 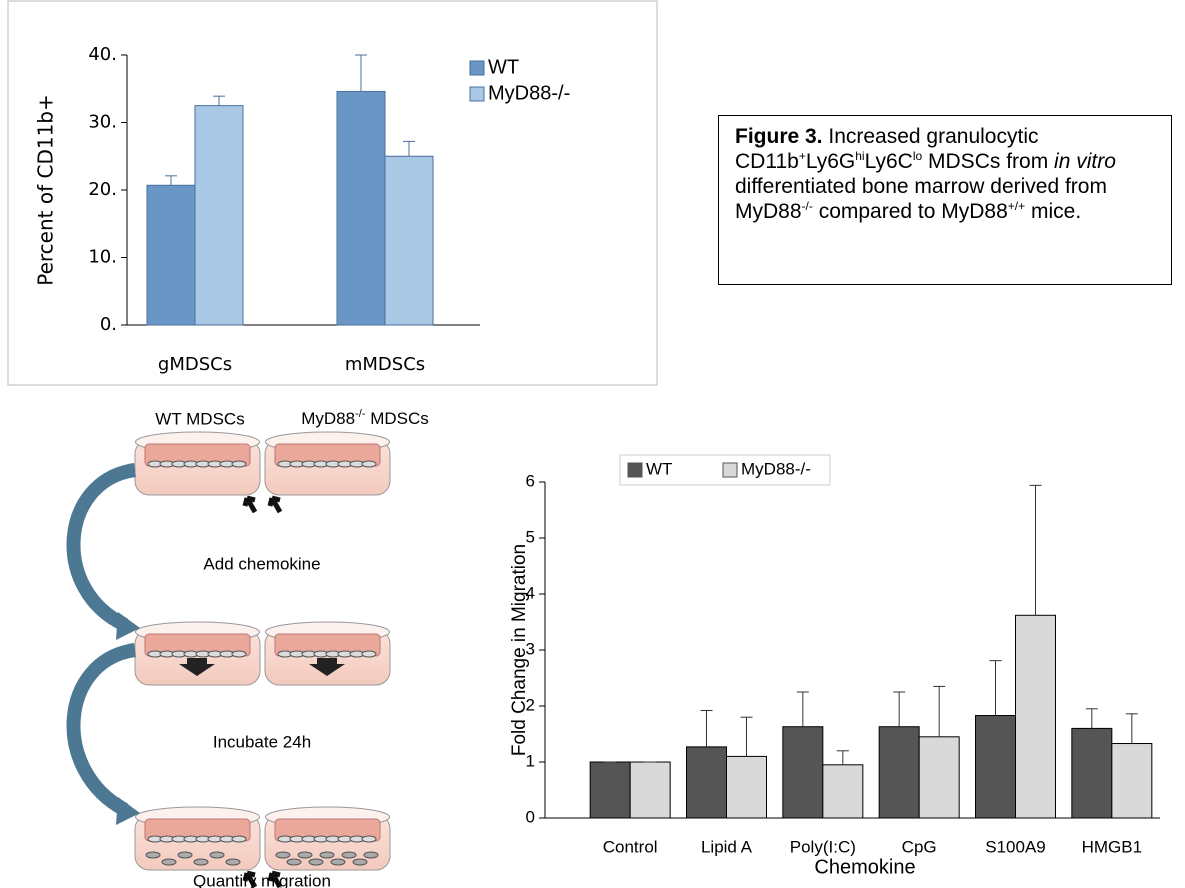 What do you see at coordinates (910, 211) in the screenshot?
I see `caption-part: compared to MyD88` at bounding box center [910, 211].